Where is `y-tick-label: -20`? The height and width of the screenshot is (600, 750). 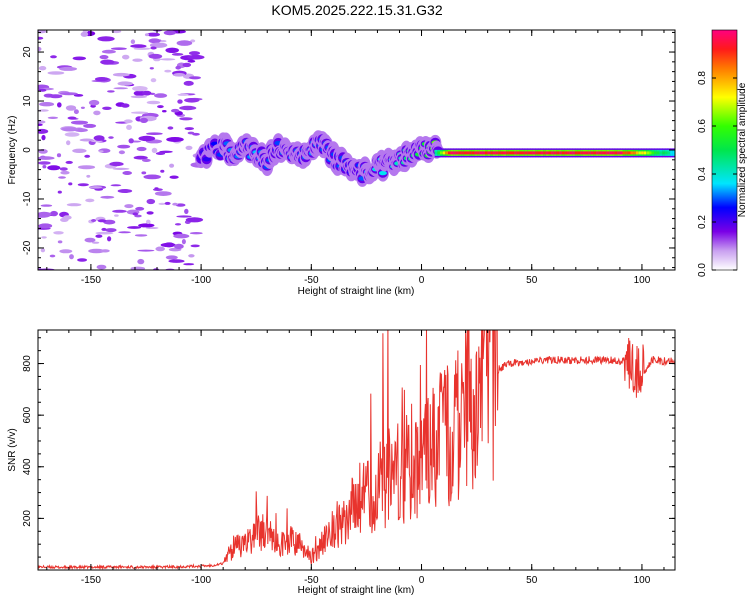
y-tick-label: -20 is located at coordinates (27, 247).